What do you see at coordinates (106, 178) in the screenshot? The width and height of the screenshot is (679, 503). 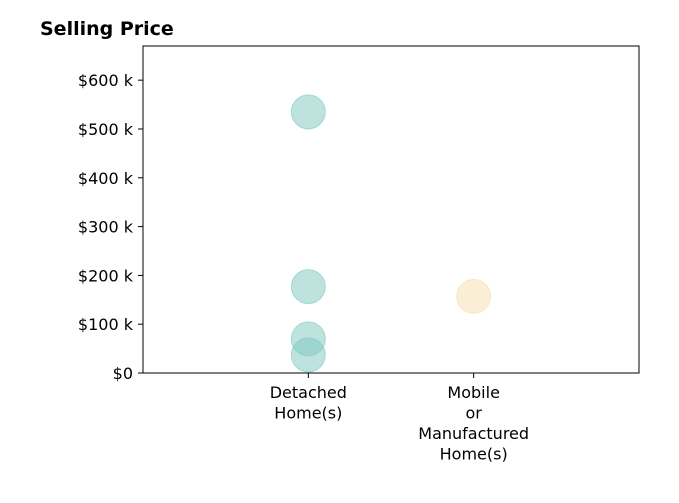 I see `y-tick-label: $400 k` at bounding box center [106, 178].